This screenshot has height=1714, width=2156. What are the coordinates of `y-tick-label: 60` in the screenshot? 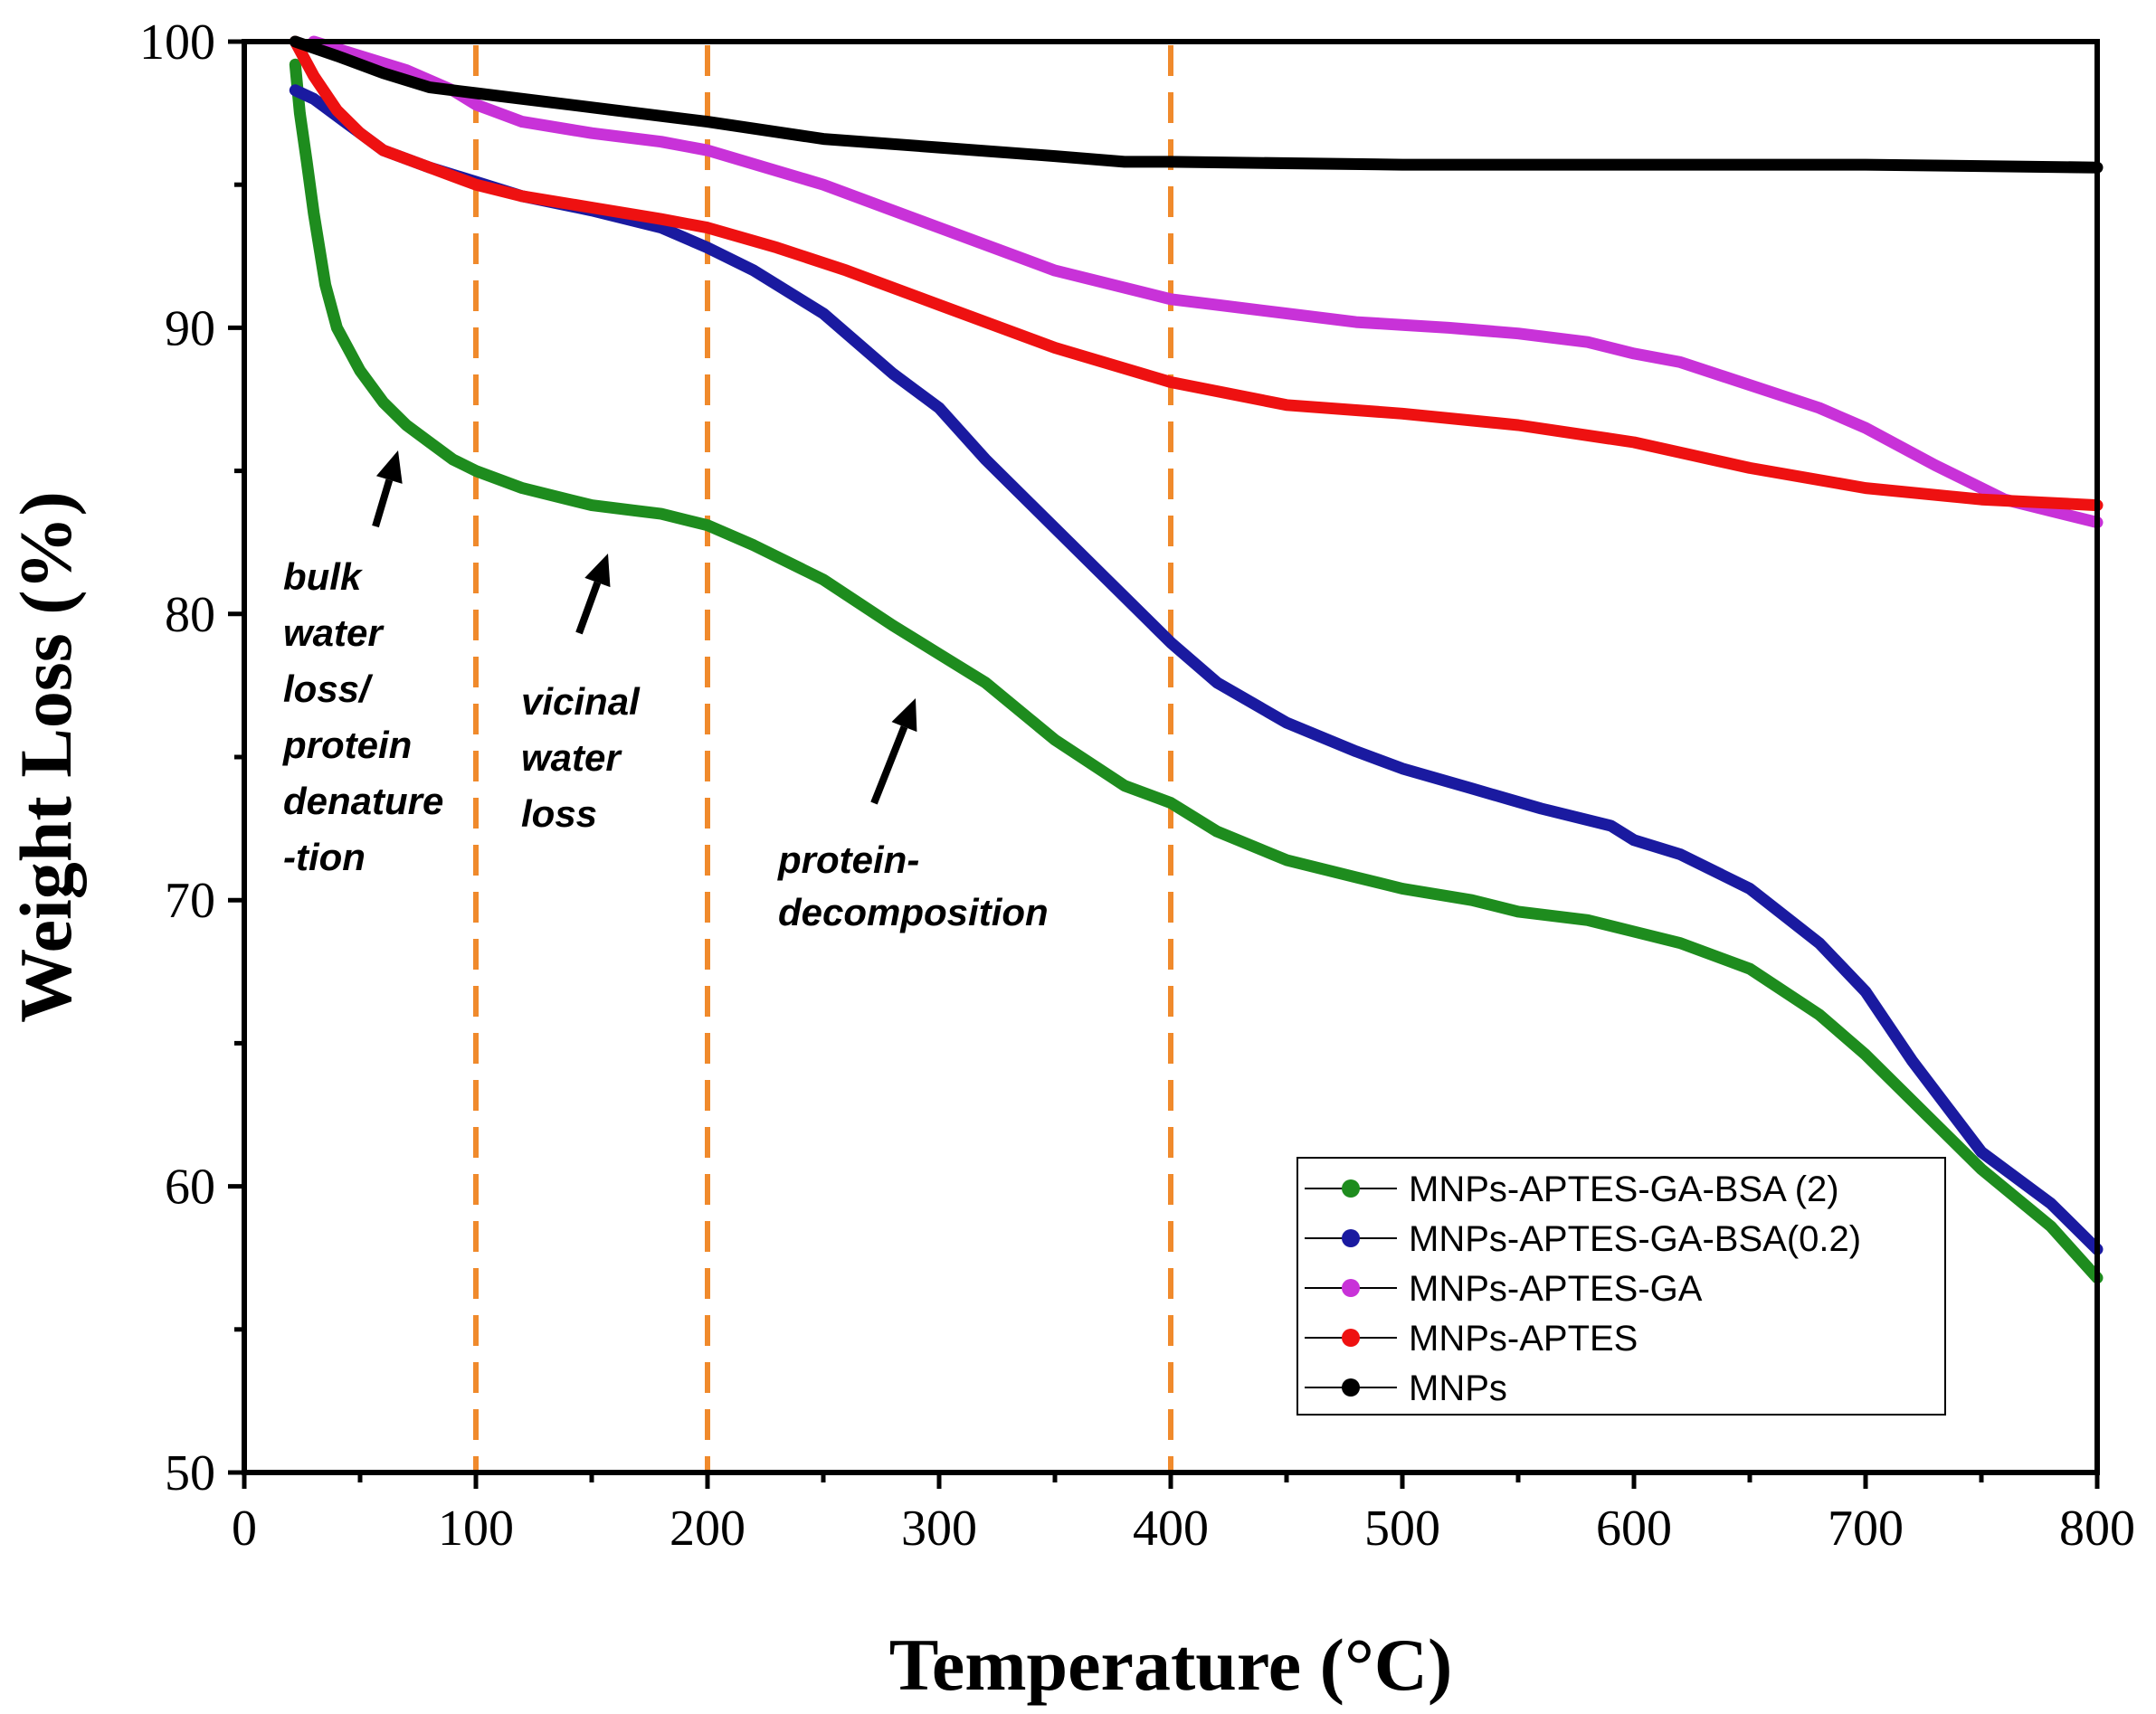 It's located at (190, 1188).